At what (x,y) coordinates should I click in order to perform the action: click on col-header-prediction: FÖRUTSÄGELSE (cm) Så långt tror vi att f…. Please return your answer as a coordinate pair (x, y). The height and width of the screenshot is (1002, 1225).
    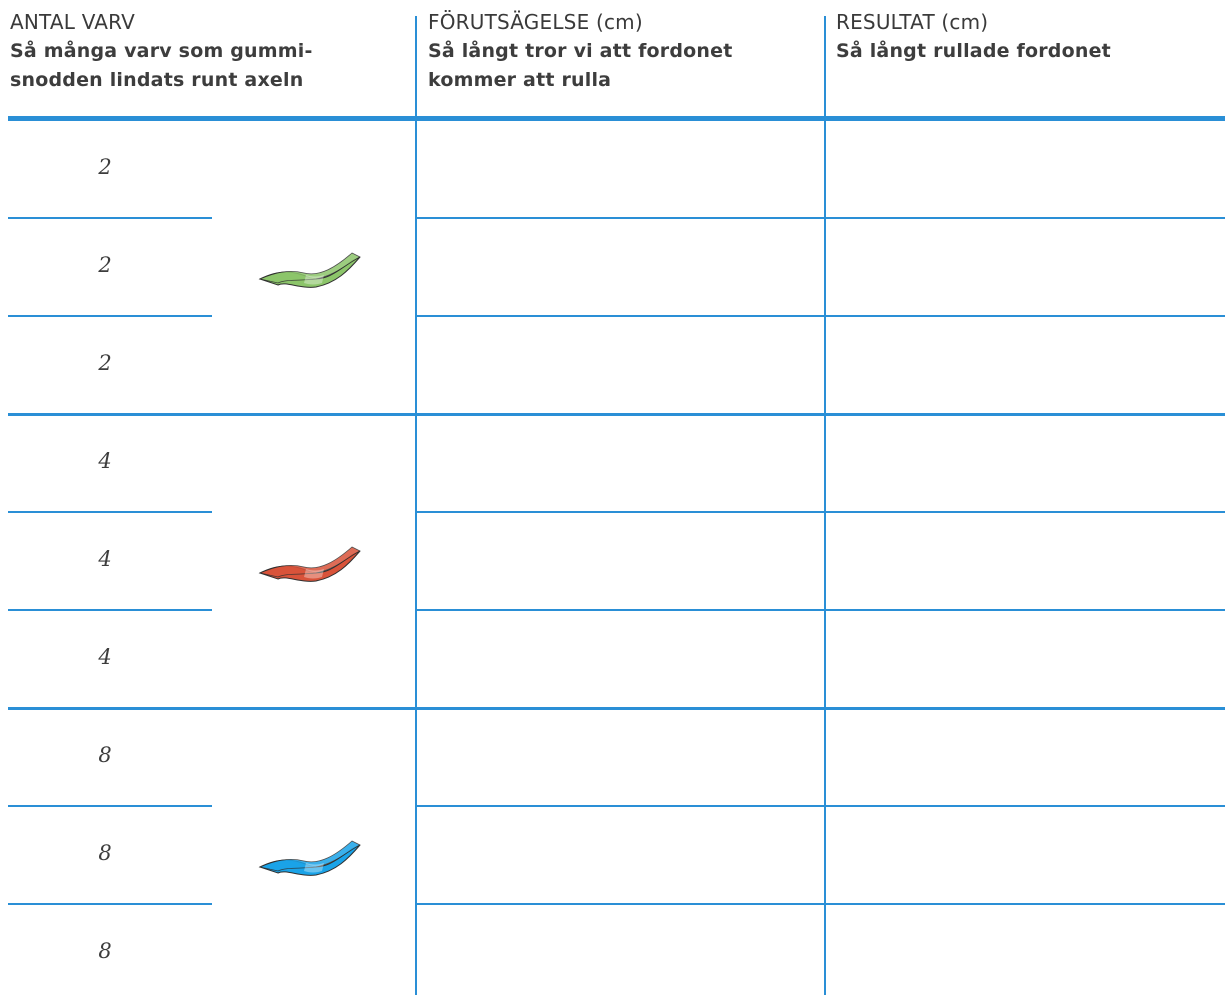
    Looking at the image, I should click on (618, 51).